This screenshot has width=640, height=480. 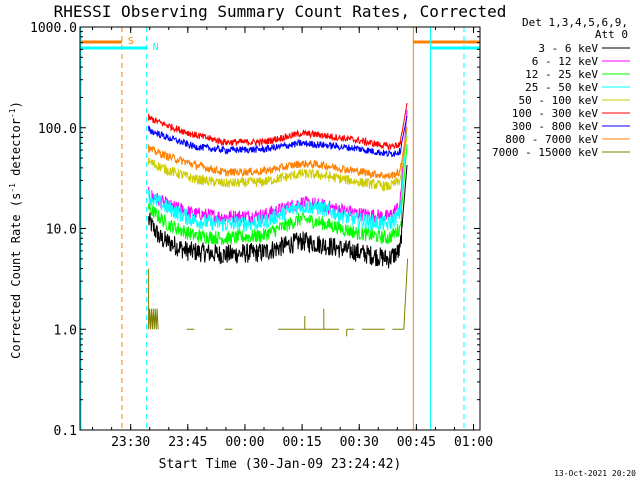 I want to click on legend-entry-label: 100 - 300 keV, so click(x=555, y=113).